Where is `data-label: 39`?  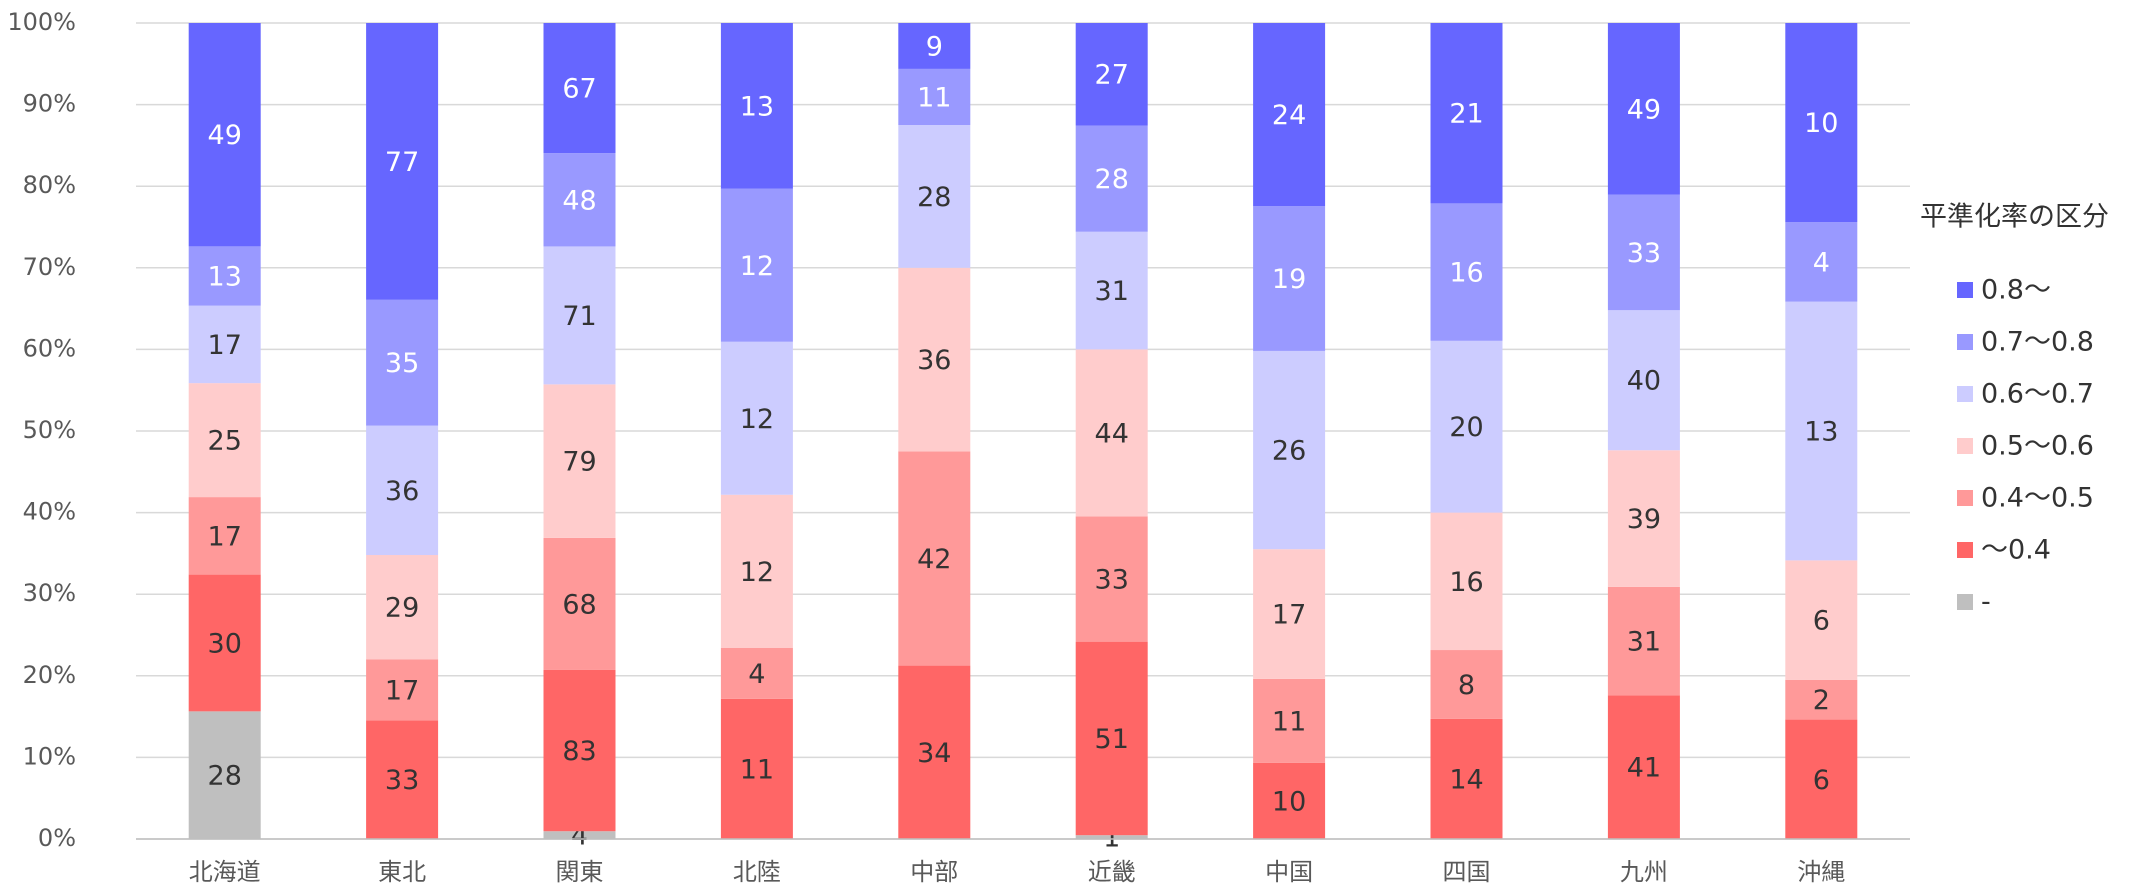
data-label: 39 is located at coordinates (1644, 519).